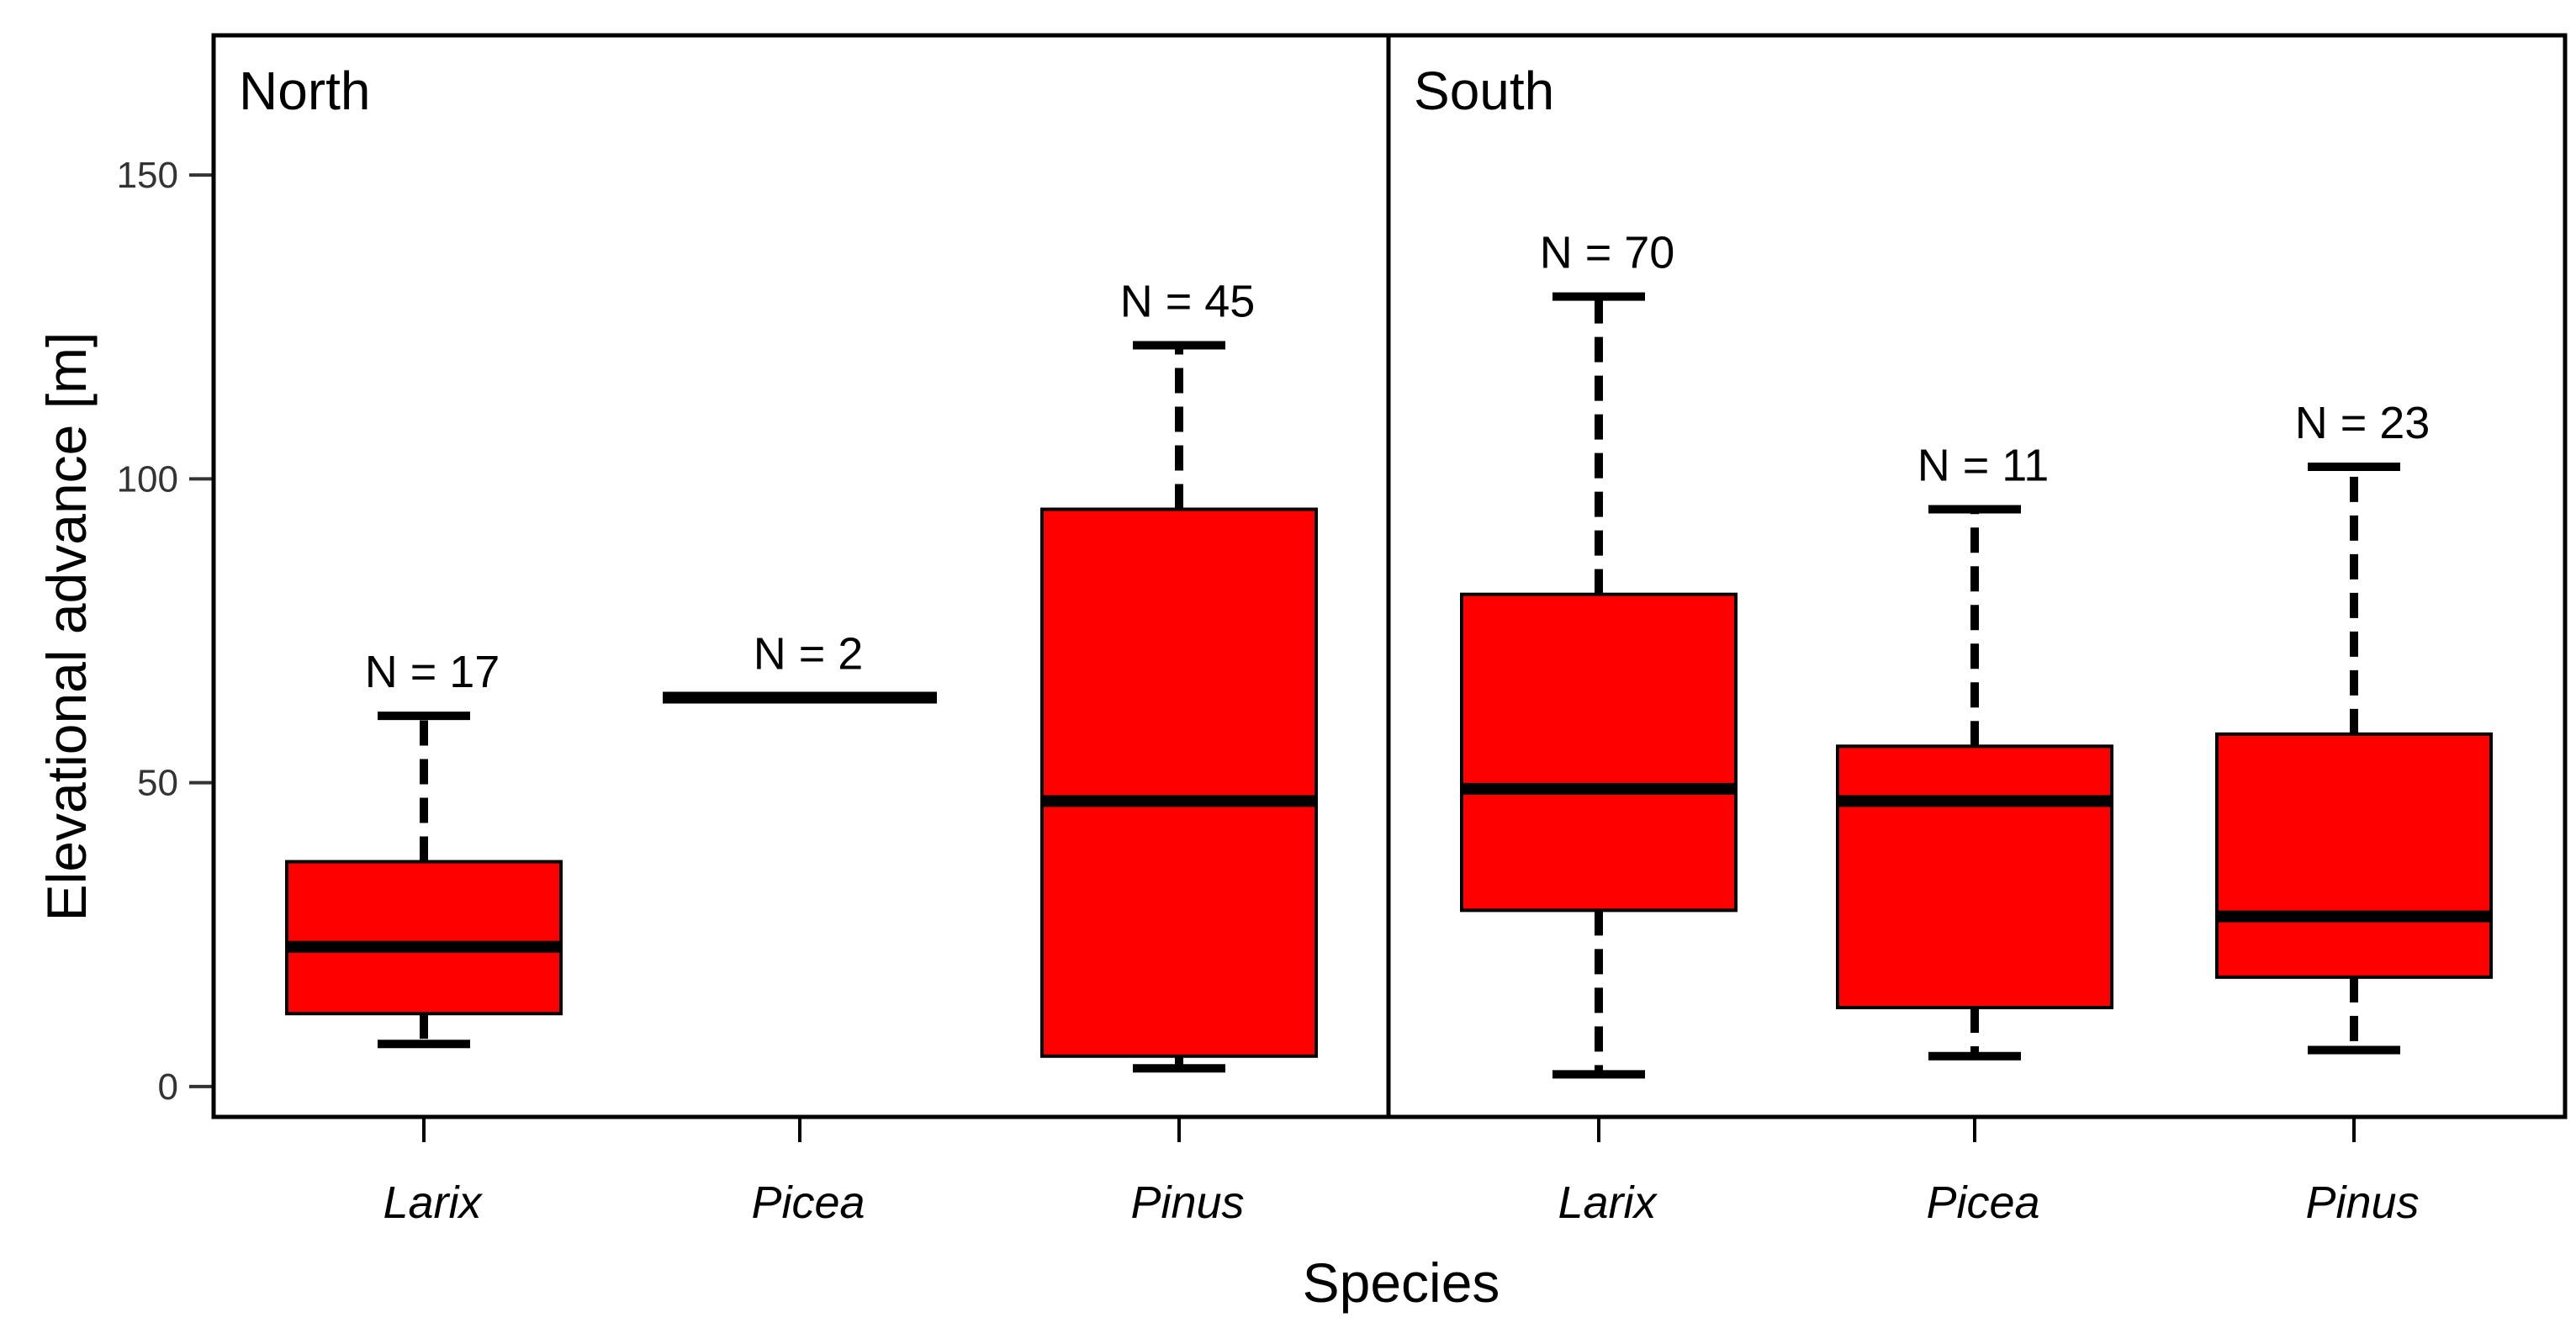  I want to click on panel-label: South, so click(1484, 91).